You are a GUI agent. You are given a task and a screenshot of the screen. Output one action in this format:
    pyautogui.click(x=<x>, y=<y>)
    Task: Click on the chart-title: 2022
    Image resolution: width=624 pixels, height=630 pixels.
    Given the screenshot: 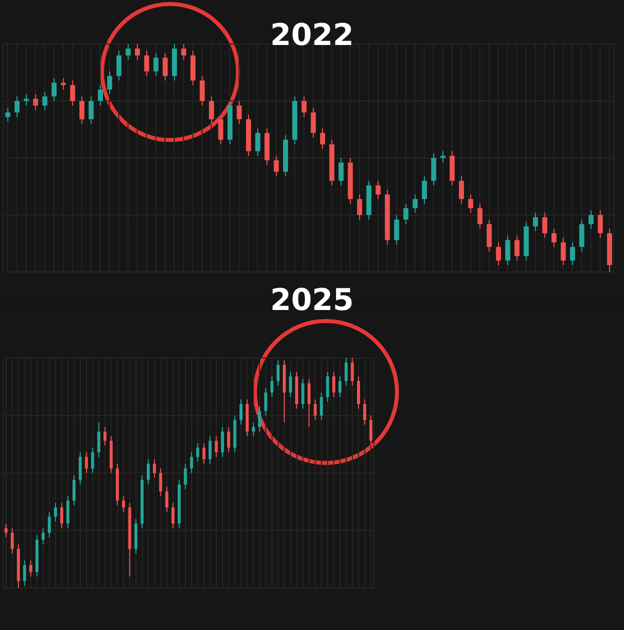 What is the action you would take?
    pyautogui.click(x=312, y=35)
    